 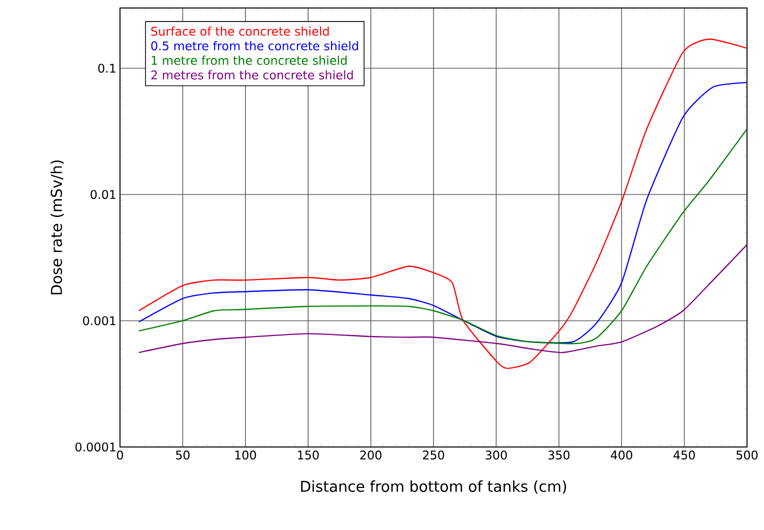 I want to click on text: 2 metres from the concrete shield, so click(x=252, y=75).